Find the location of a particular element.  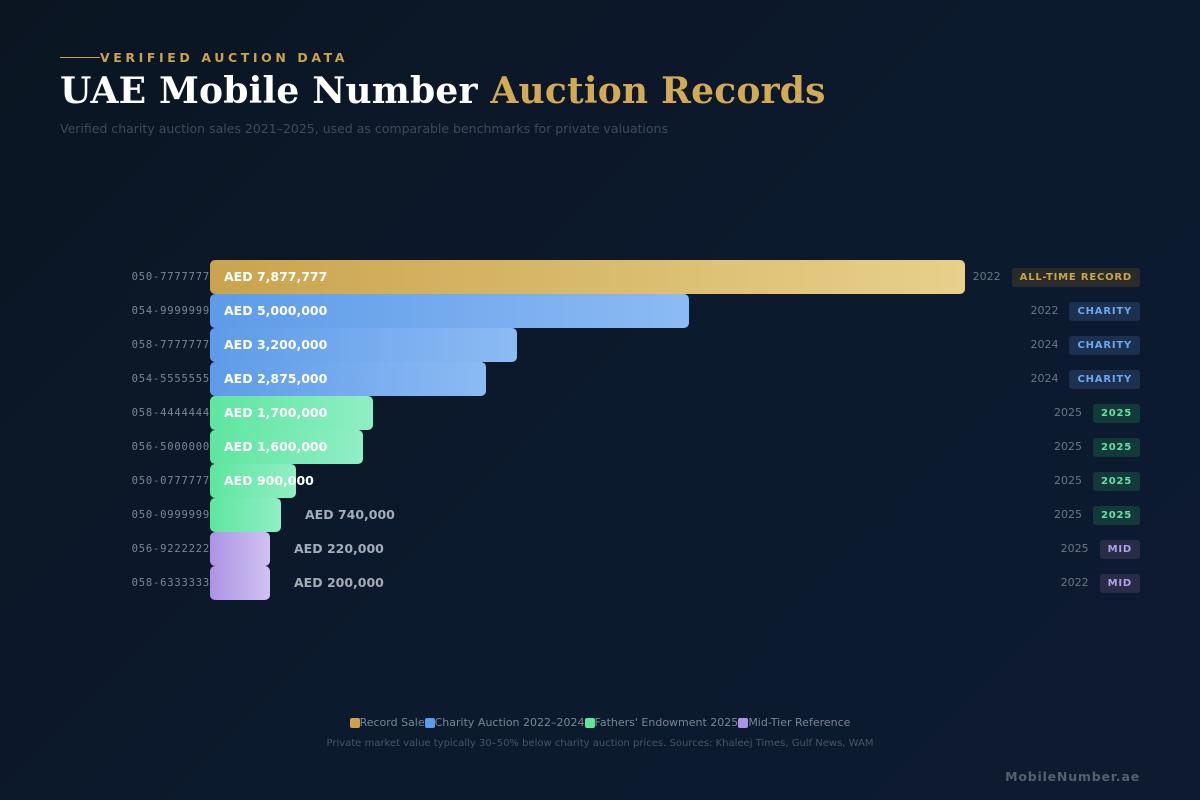

value-label: AED 5,000,000 is located at coordinates (276, 310).